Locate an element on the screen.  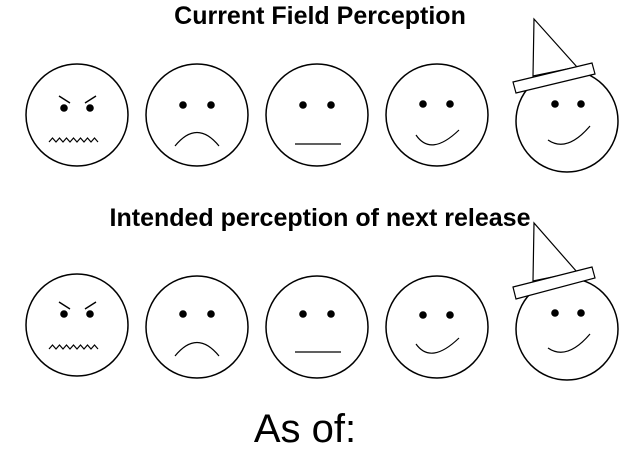
as-of-label: As of: is located at coordinates (305, 429).